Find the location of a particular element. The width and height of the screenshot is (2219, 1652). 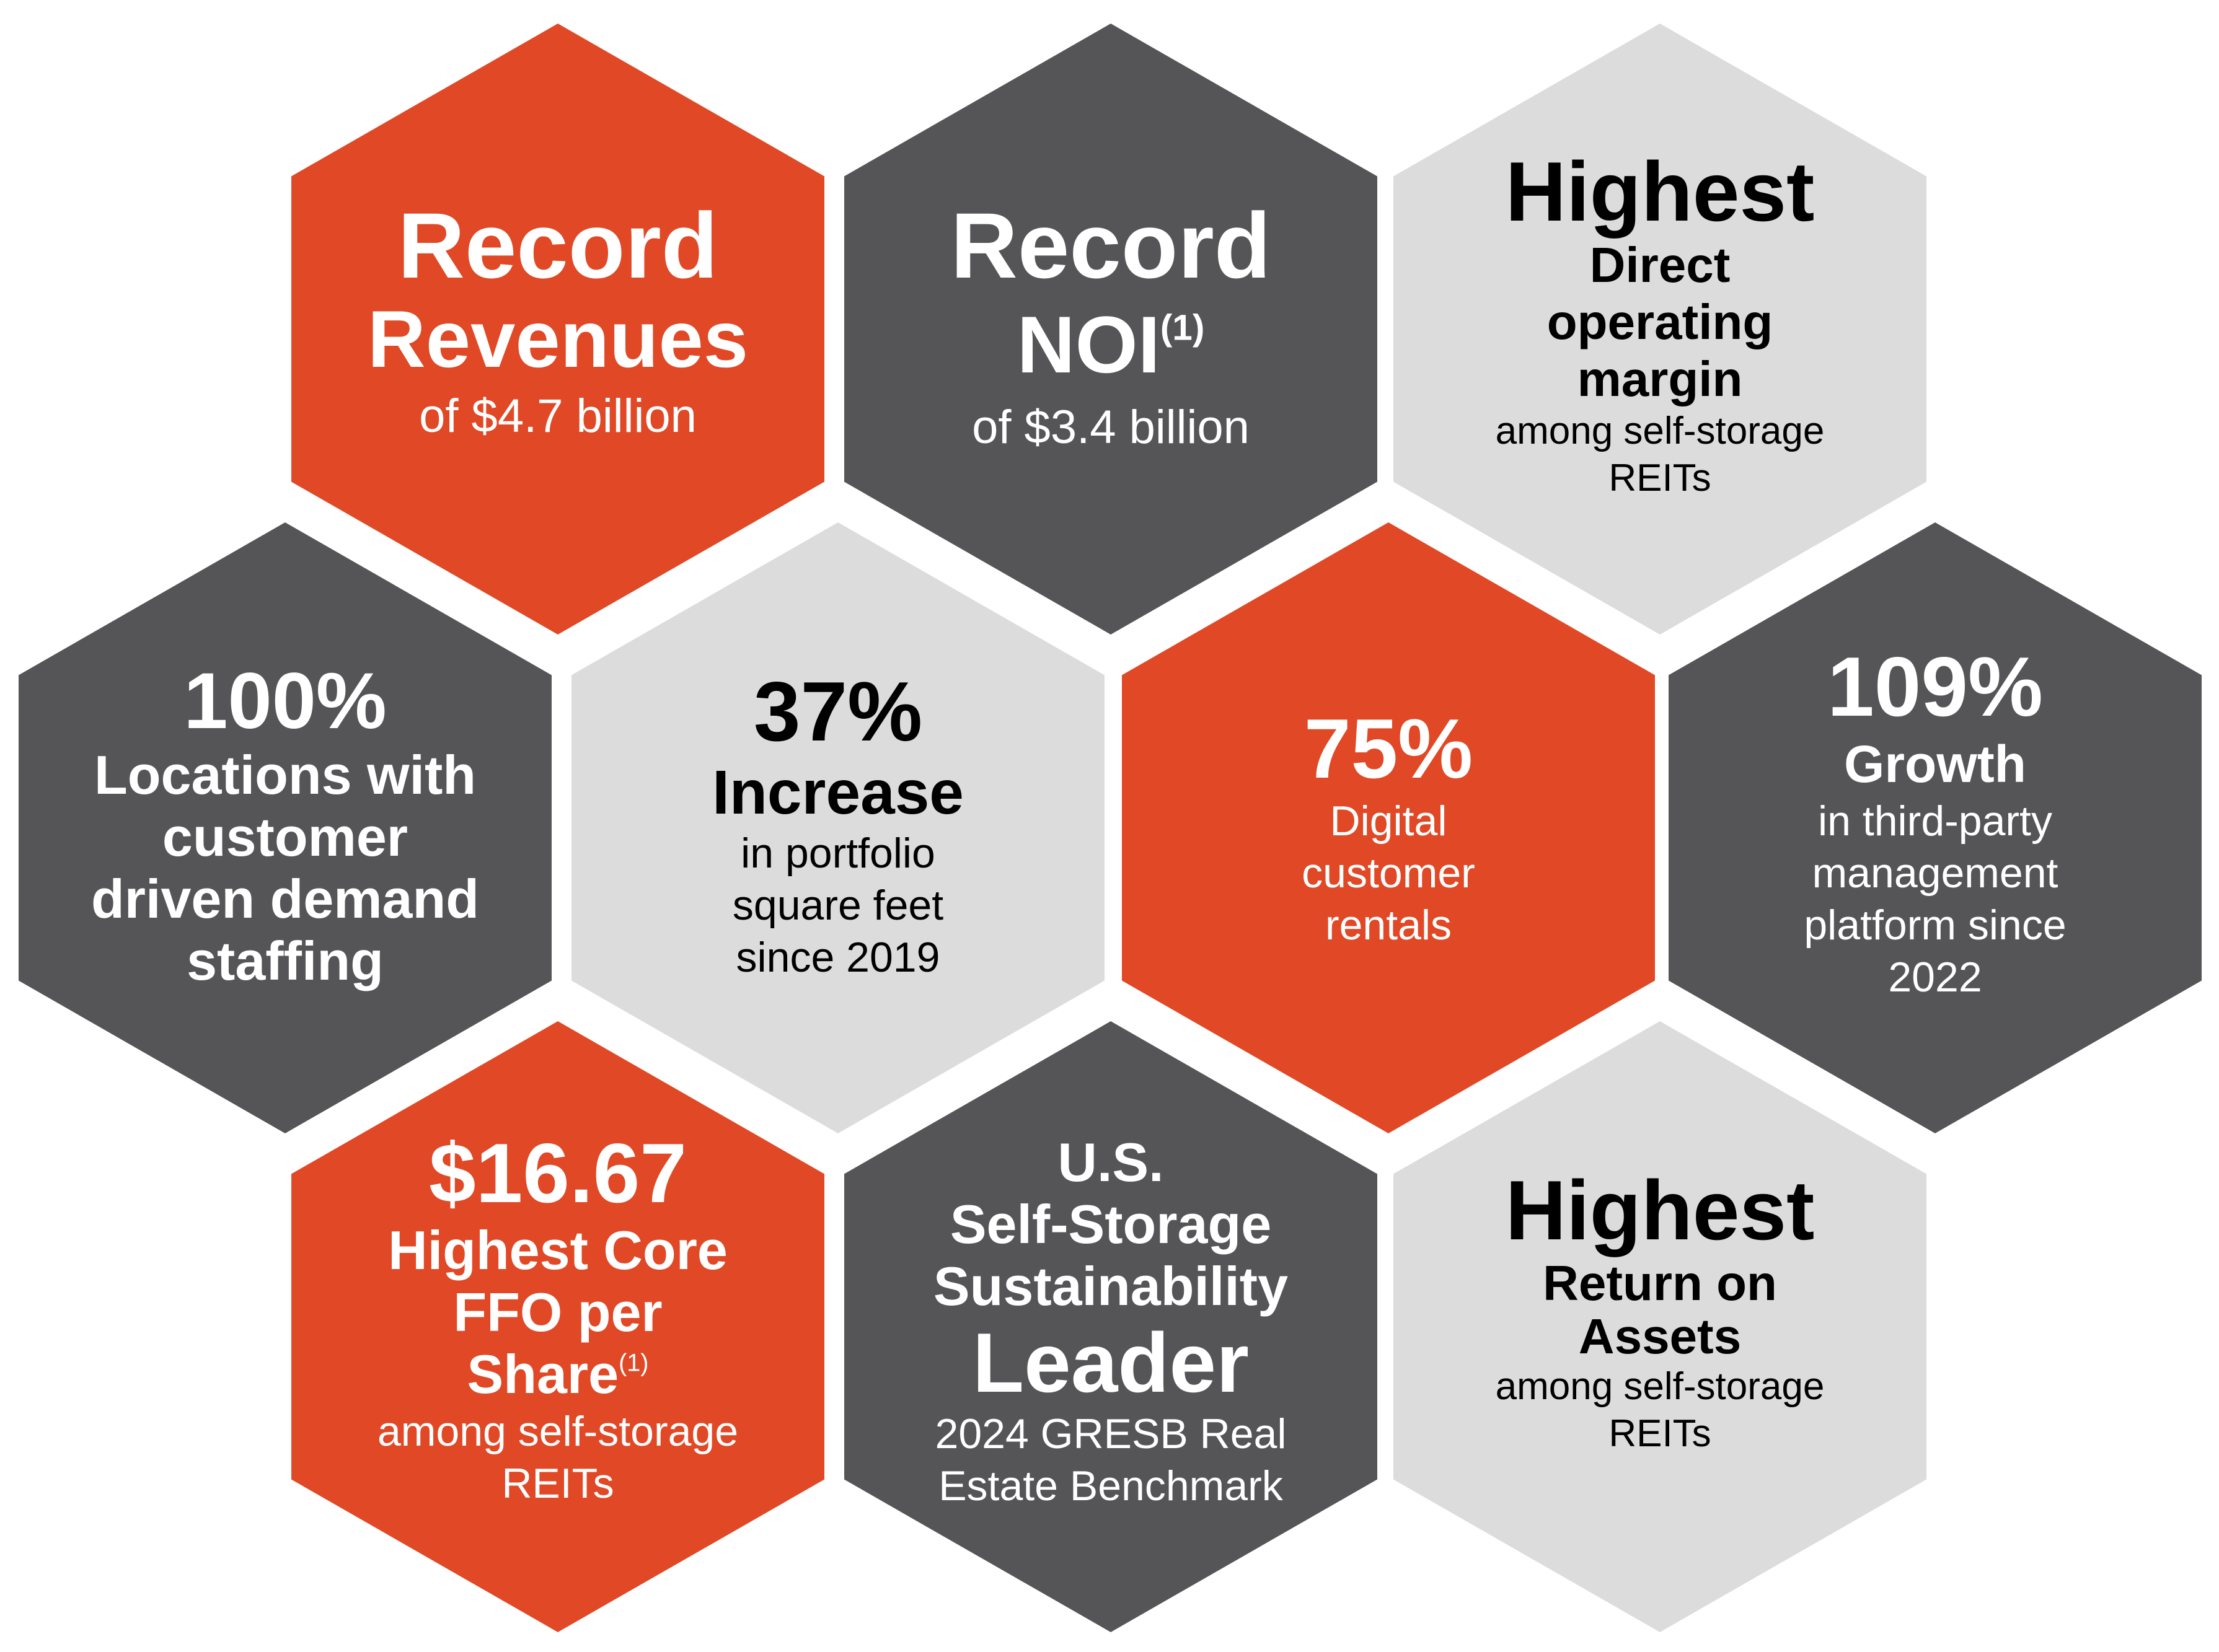

staffing-line-2: customer is located at coordinates (285, 837).